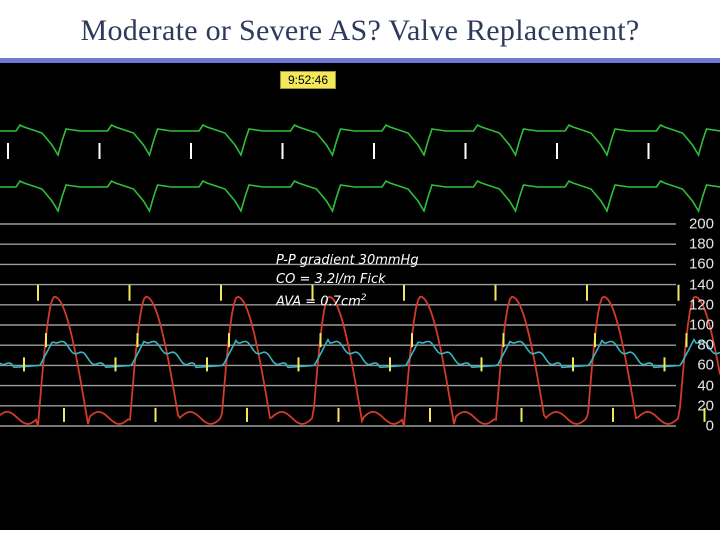  Describe the element at coordinates (331, 279) in the screenshot. I see `cardiac-output-text: CO = 3.2l/m Fick` at that location.